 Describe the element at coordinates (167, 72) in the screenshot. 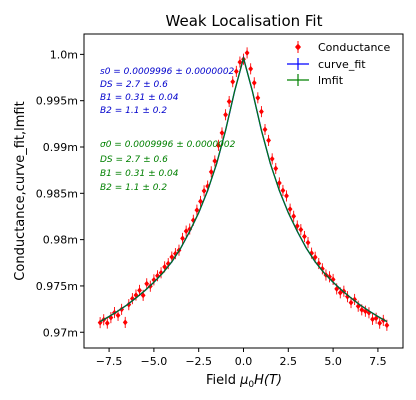

I see `annotation-curve-fit-line-1: s0 = 0.0009996 ± 0.0000002` at that location.